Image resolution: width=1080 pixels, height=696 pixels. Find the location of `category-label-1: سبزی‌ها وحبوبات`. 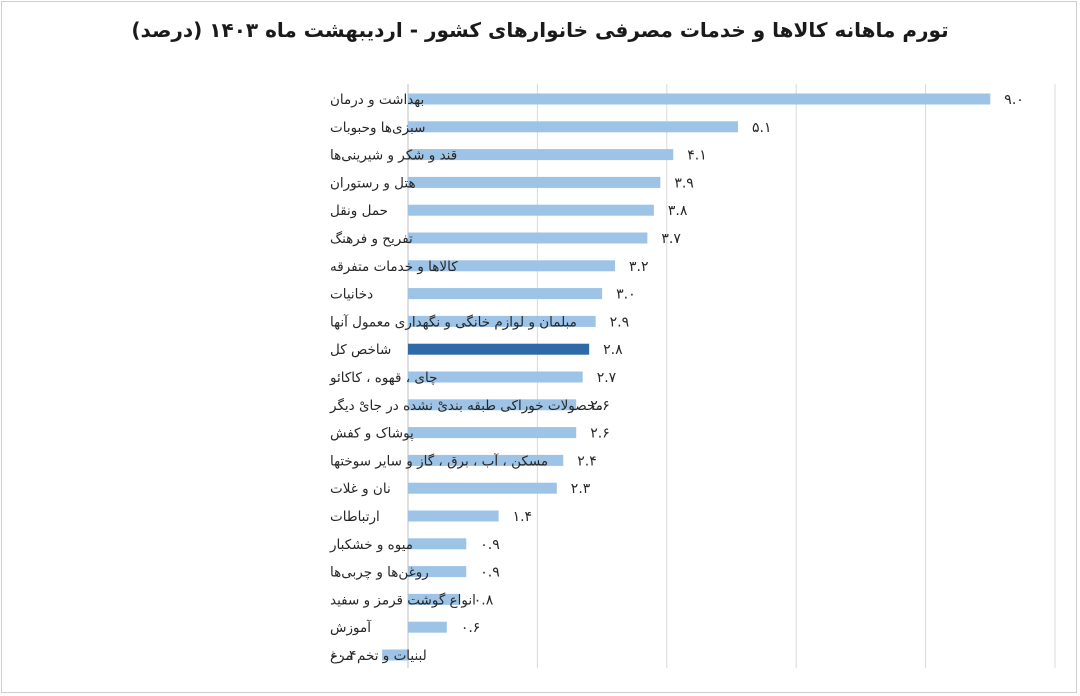

category-label-1: سبزی‌ها وحبوبات is located at coordinates (377, 128).